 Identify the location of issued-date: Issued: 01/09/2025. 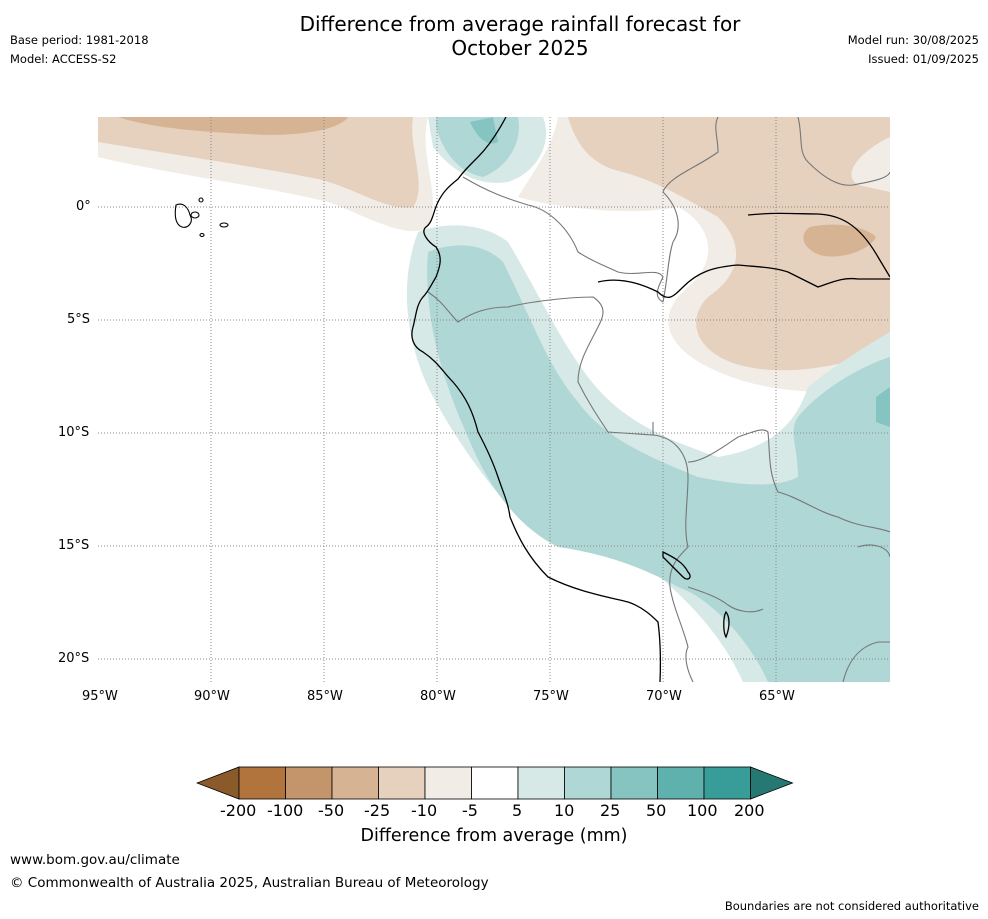
(923, 59).